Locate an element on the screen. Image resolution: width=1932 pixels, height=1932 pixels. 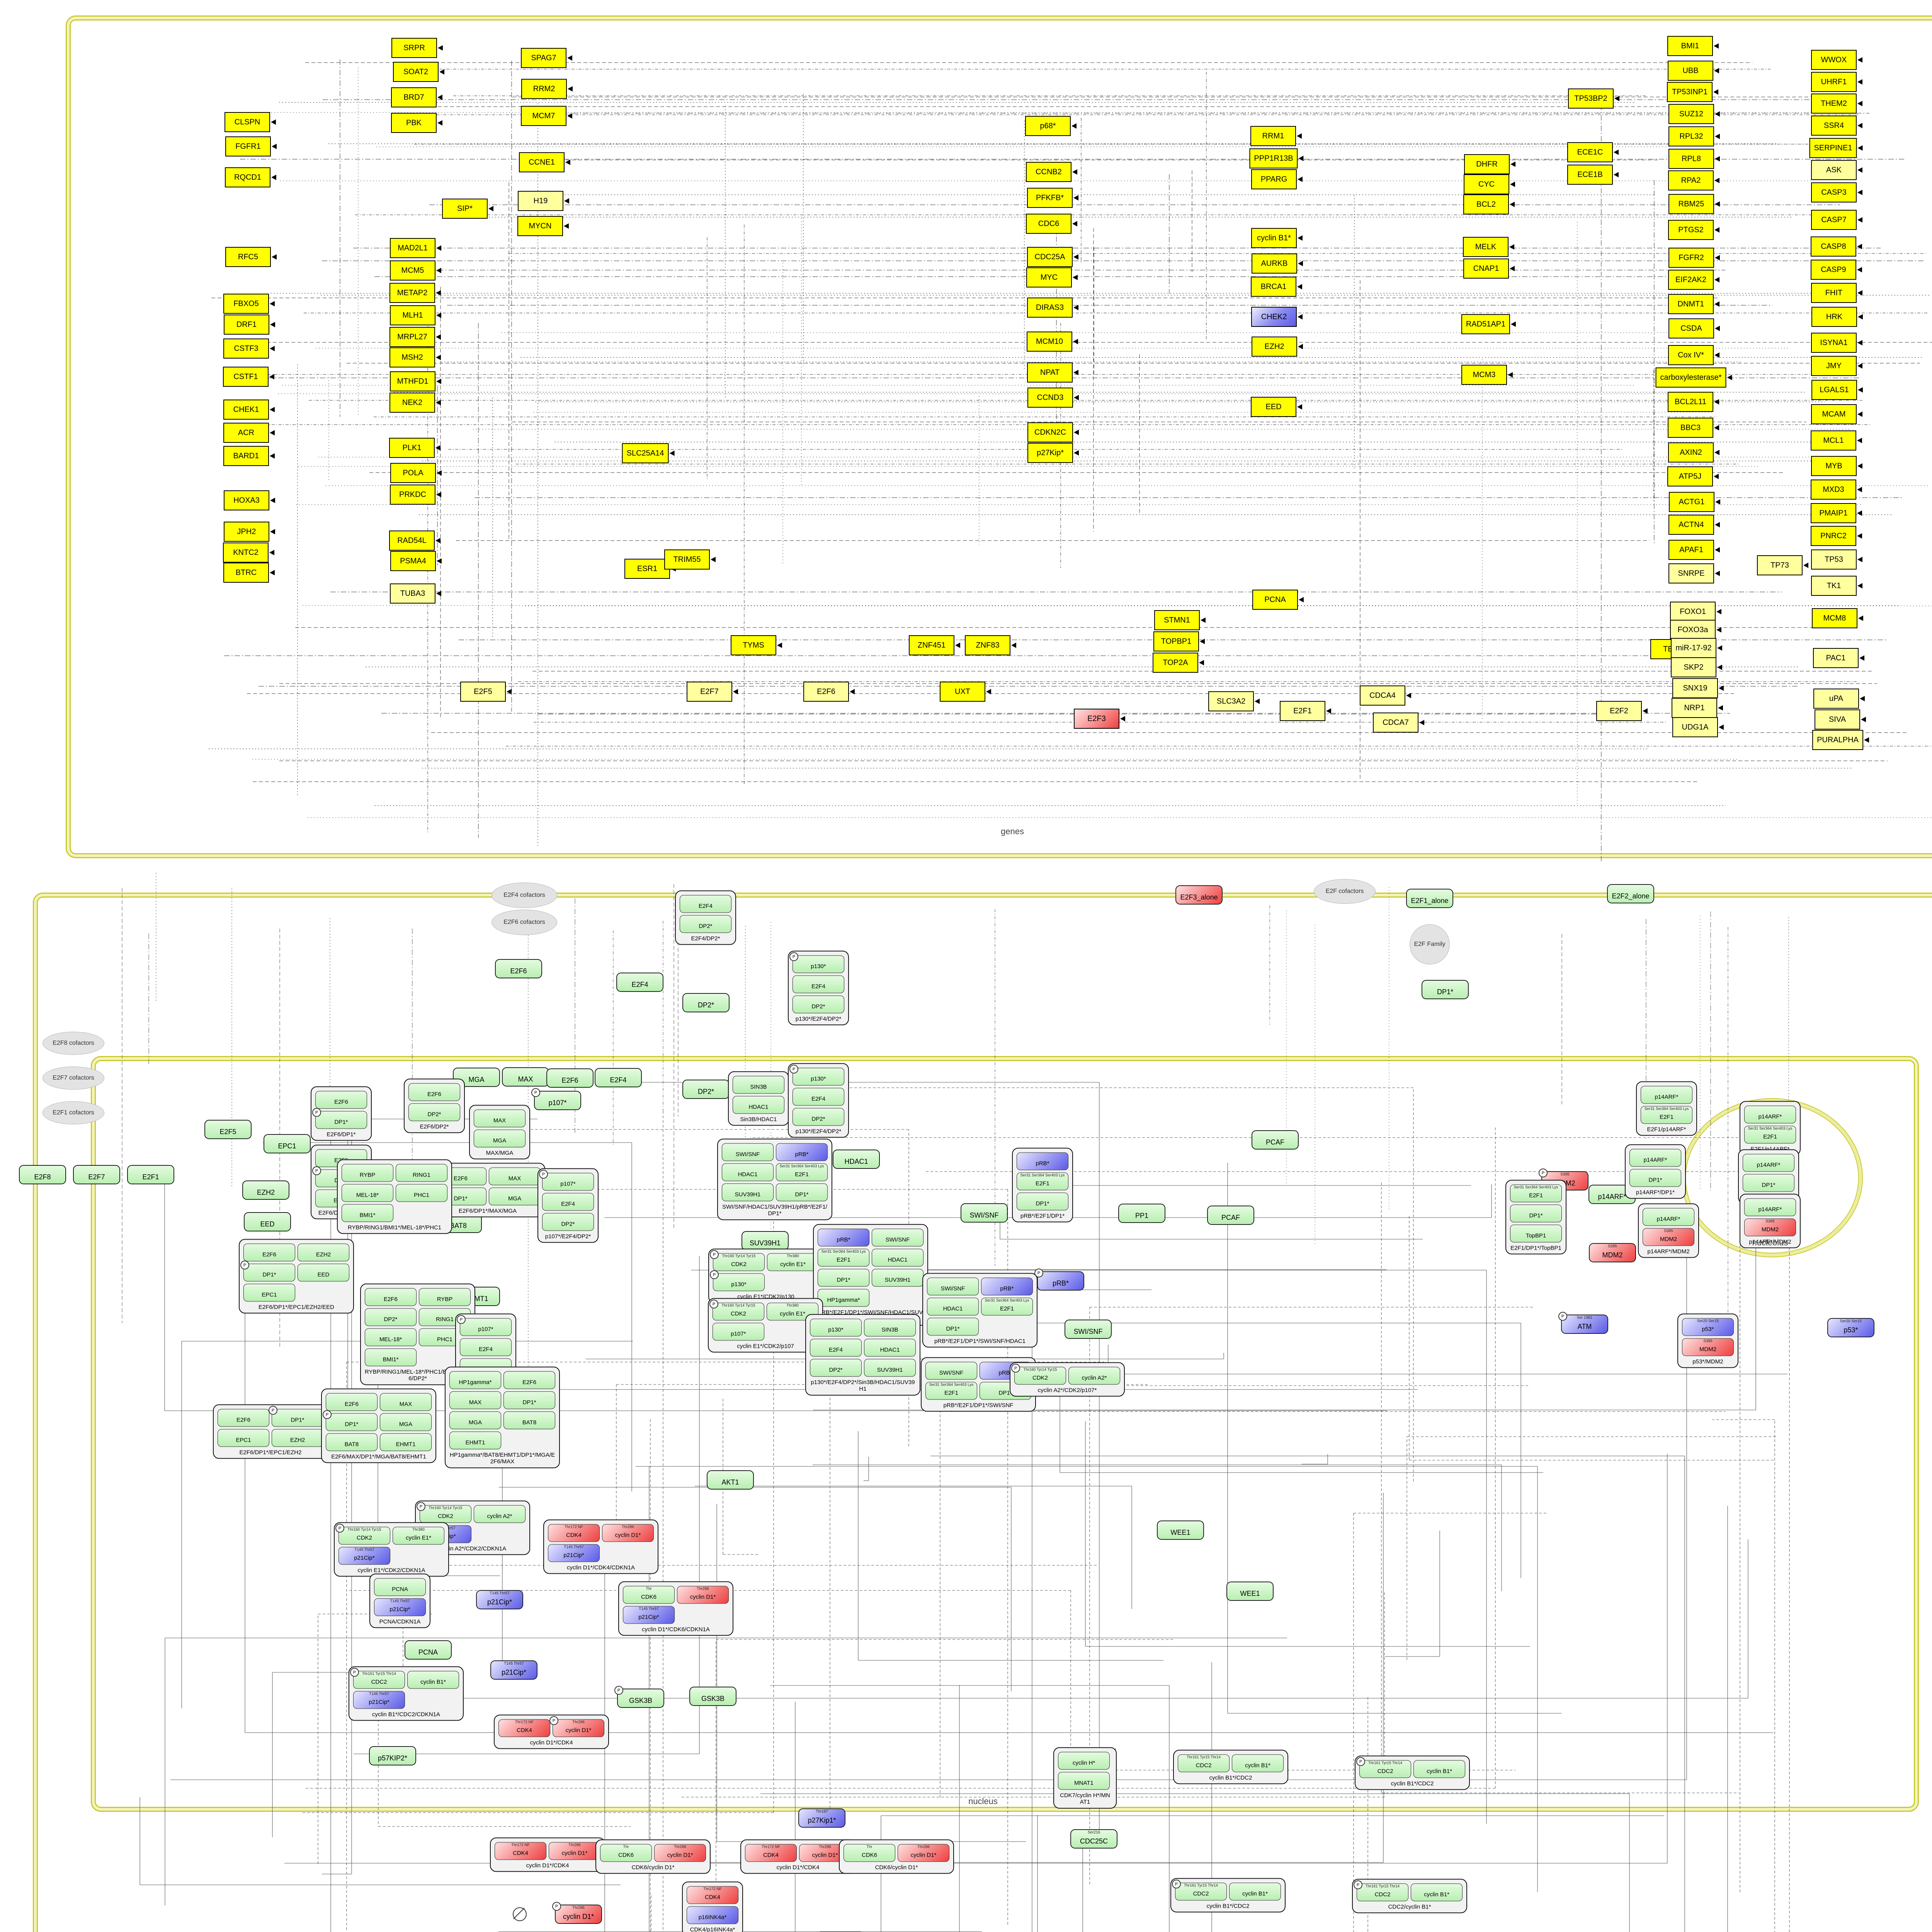
complex-subunit-e2f1: E2F1 Ser31 Ser364 Ser403 Lys is located at coordinates (1042, 1181).